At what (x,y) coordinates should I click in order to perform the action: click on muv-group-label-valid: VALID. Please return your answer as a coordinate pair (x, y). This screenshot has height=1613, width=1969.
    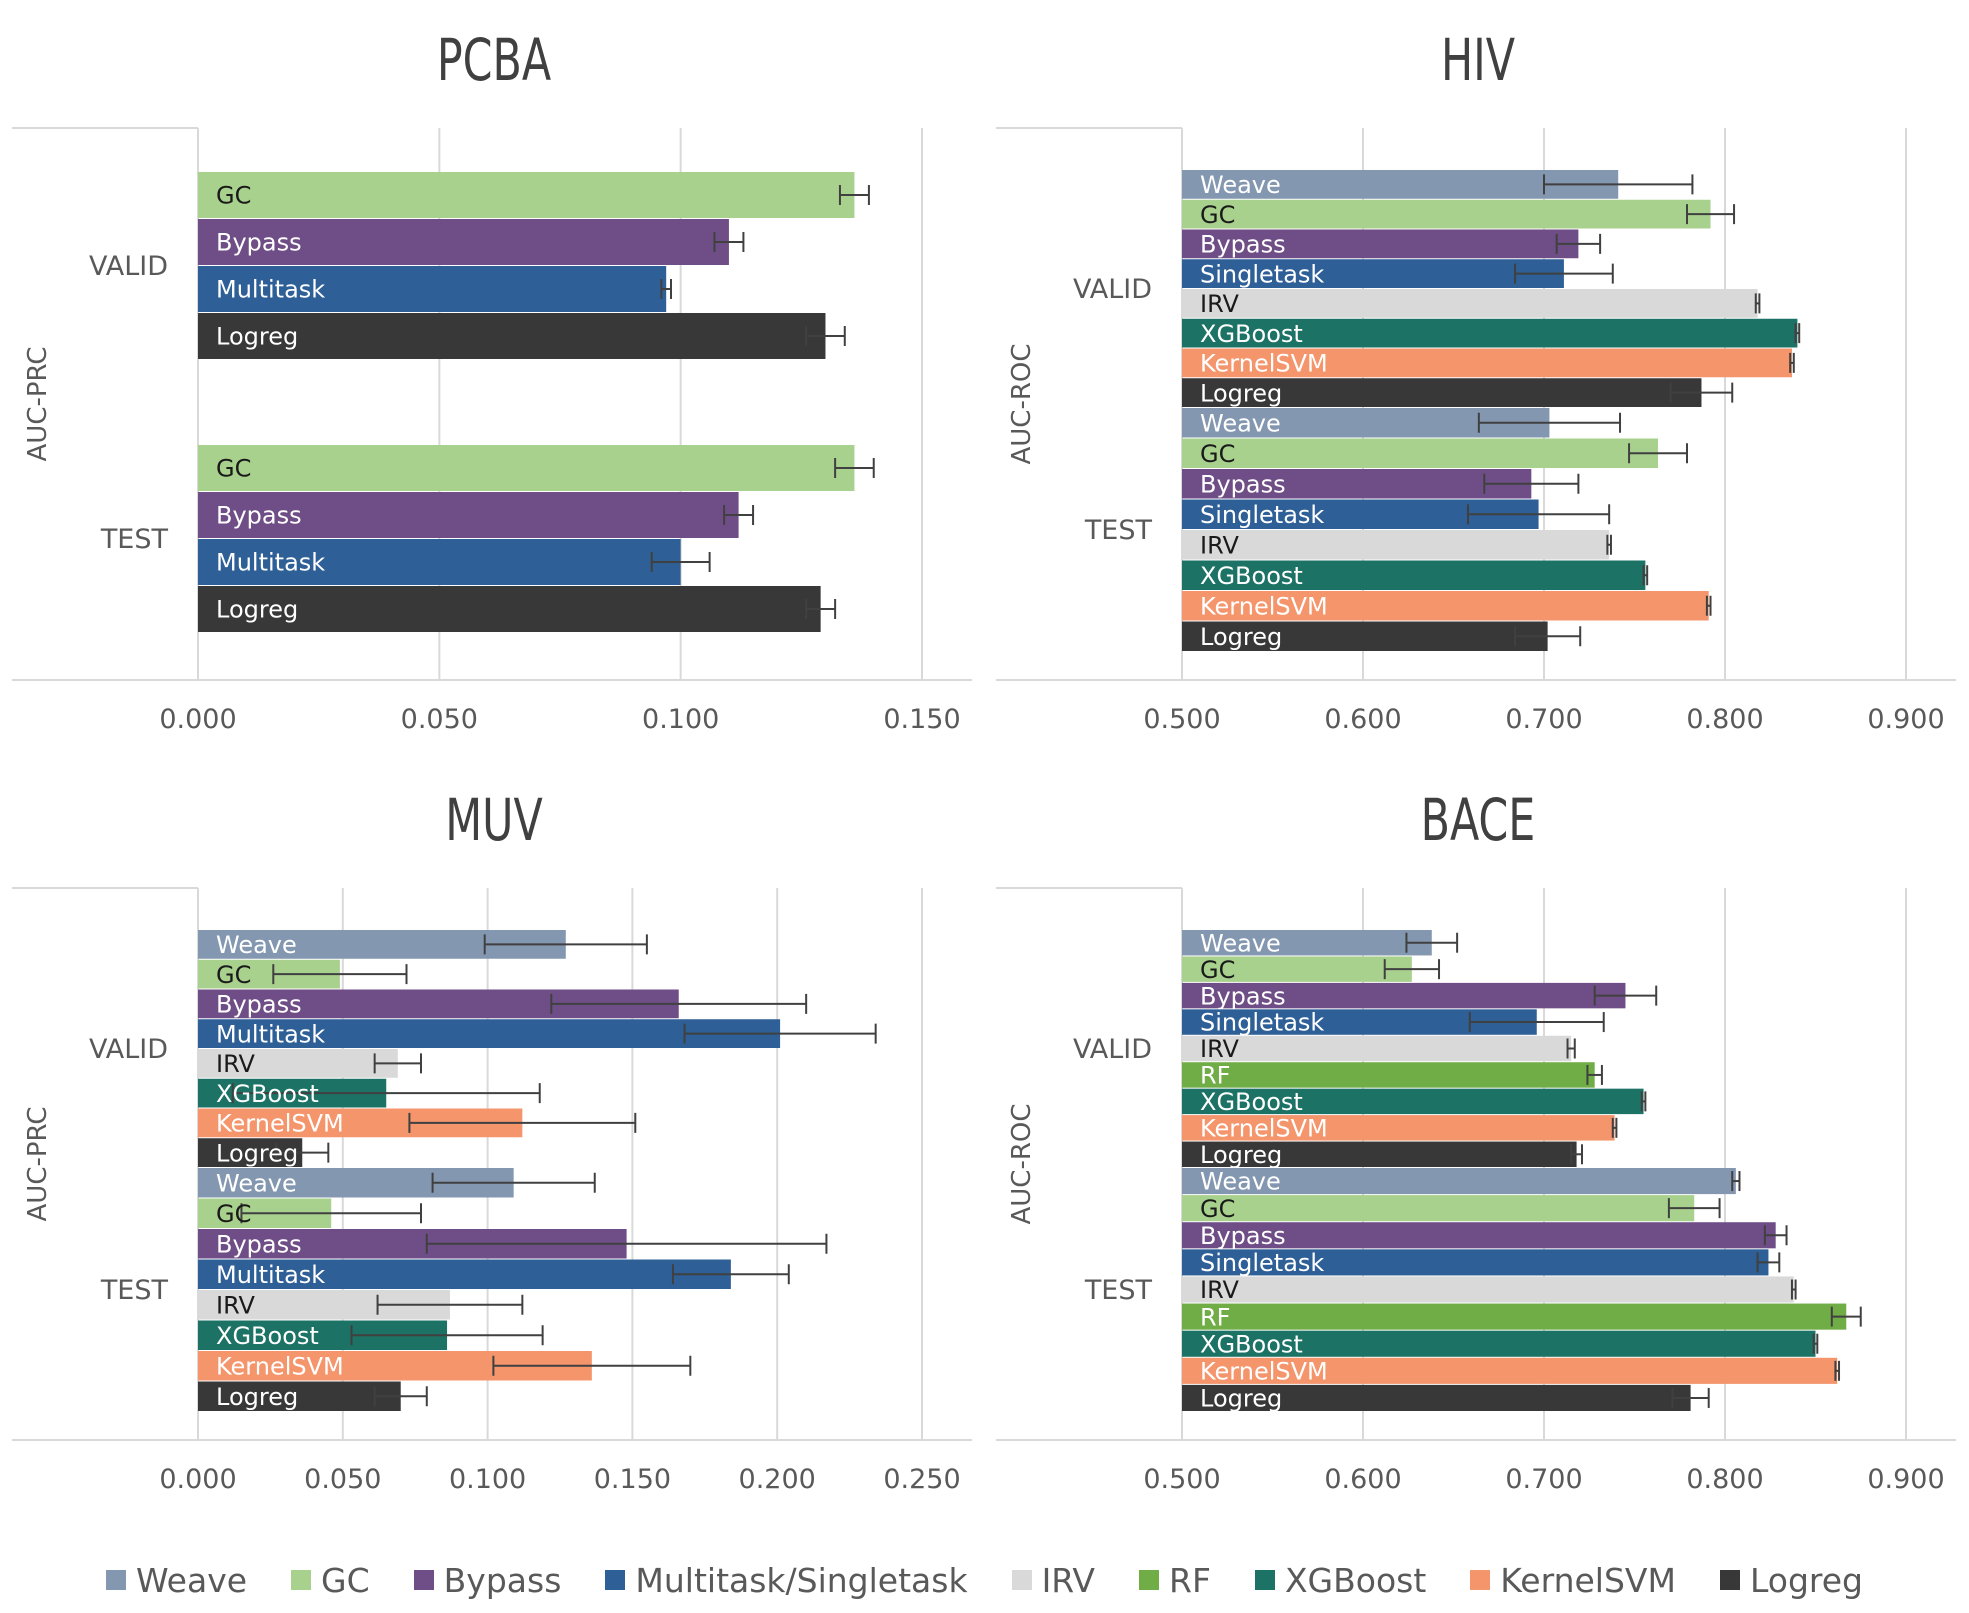
    Looking at the image, I should click on (128, 1049).